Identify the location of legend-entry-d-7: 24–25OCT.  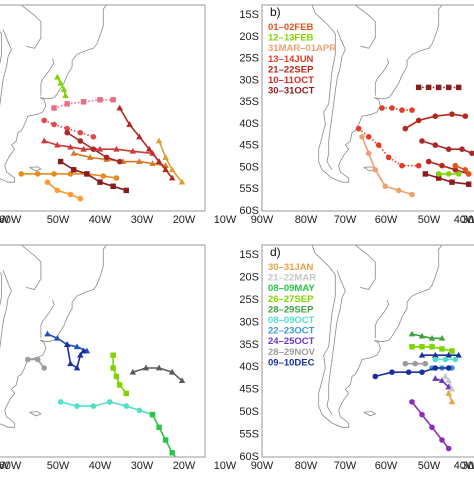
(291, 341).